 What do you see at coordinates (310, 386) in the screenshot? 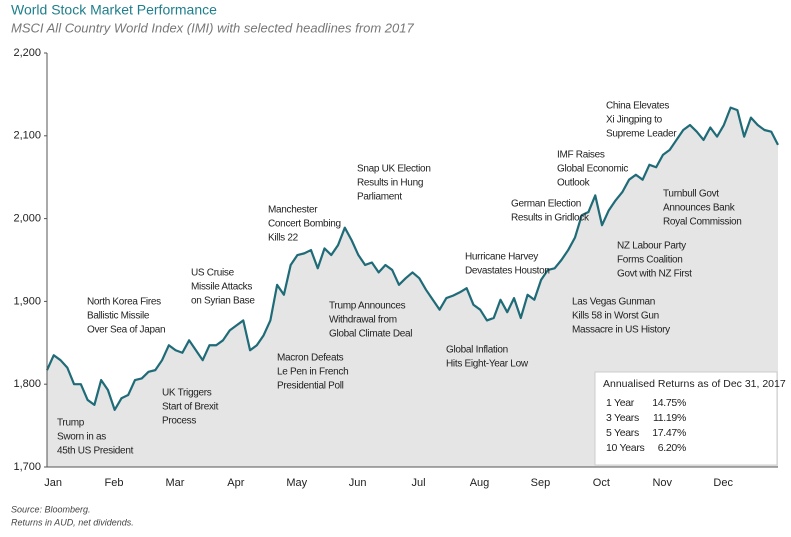
I see `annotation: Presidential Poll` at bounding box center [310, 386].